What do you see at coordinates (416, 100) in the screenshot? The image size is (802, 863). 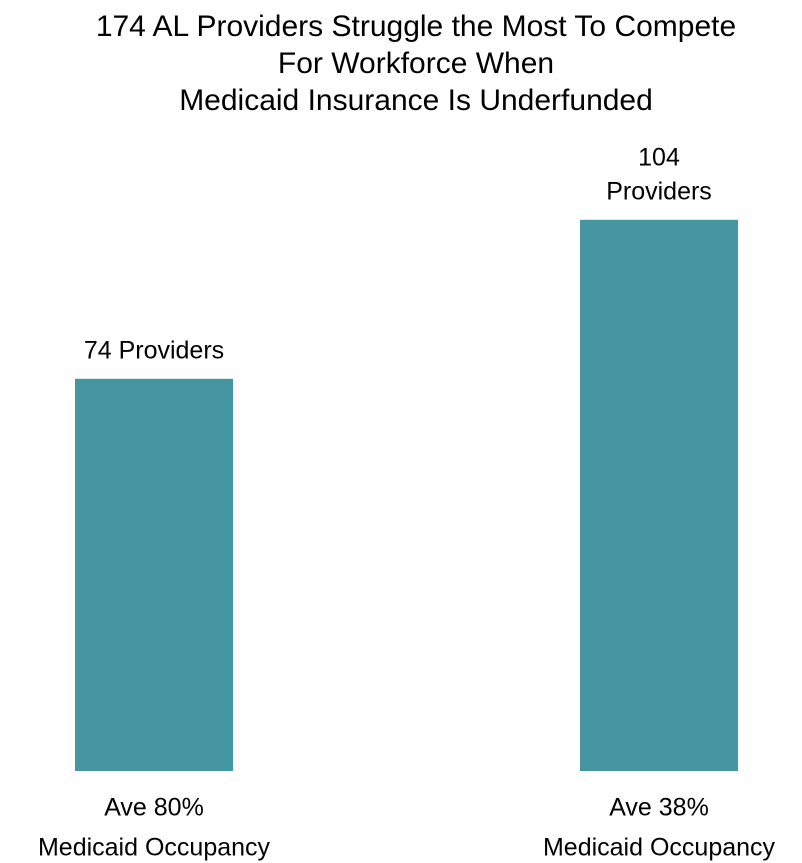 I see `chart-title: Medicaid Insurance Is Underfunded` at bounding box center [416, 100].